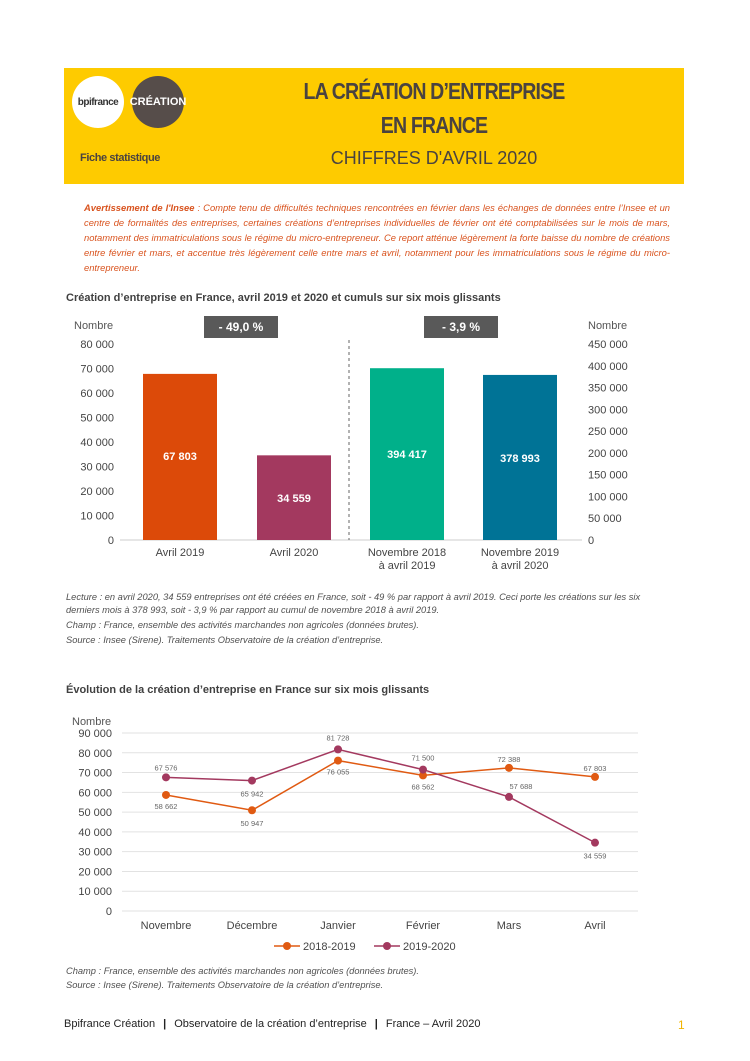 Image resolution: width=750 pixels, height=1061 pixels. I want to click on y-tick-right: 400 000, so click(608, 367).